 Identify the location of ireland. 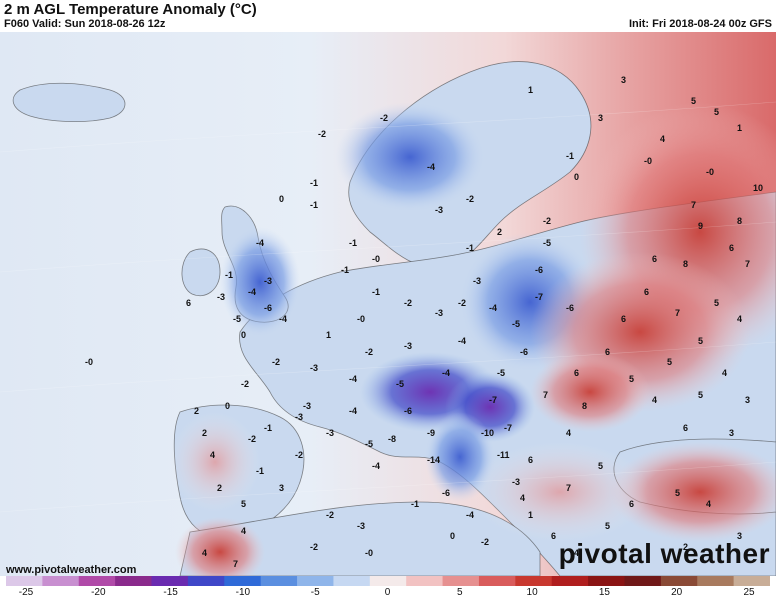
(201, 272).